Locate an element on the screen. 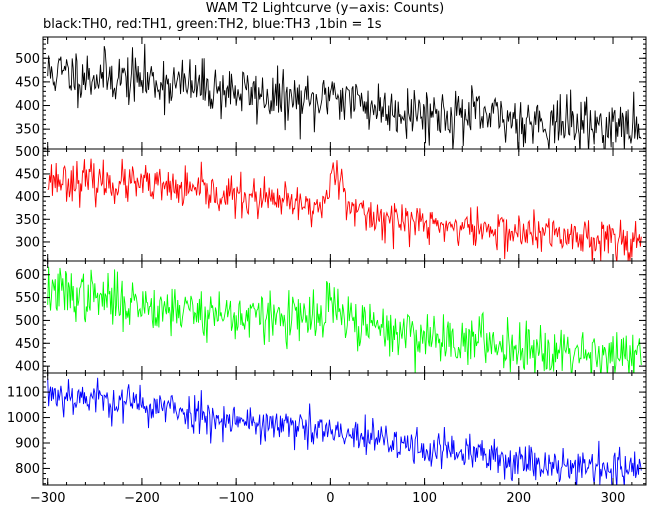  chart-title: WAM T2 Lightcurve (y−axis: Counts) is located at coordinates (325, 8).